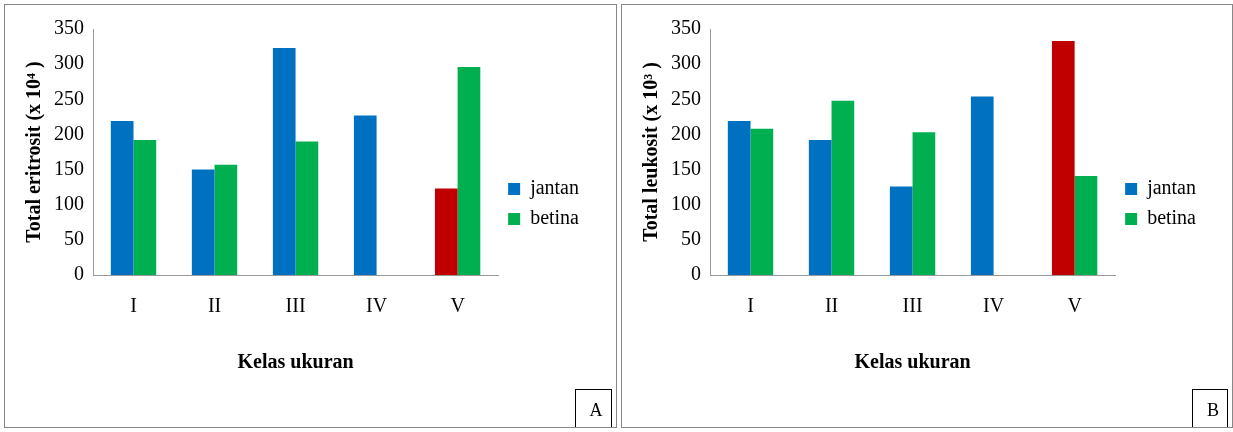 This screenshot has width=1233, height=432. What do you see at coordinates (1209, 408) in the screenshot?
I see `text: B` at bounding box center [1209, 408].